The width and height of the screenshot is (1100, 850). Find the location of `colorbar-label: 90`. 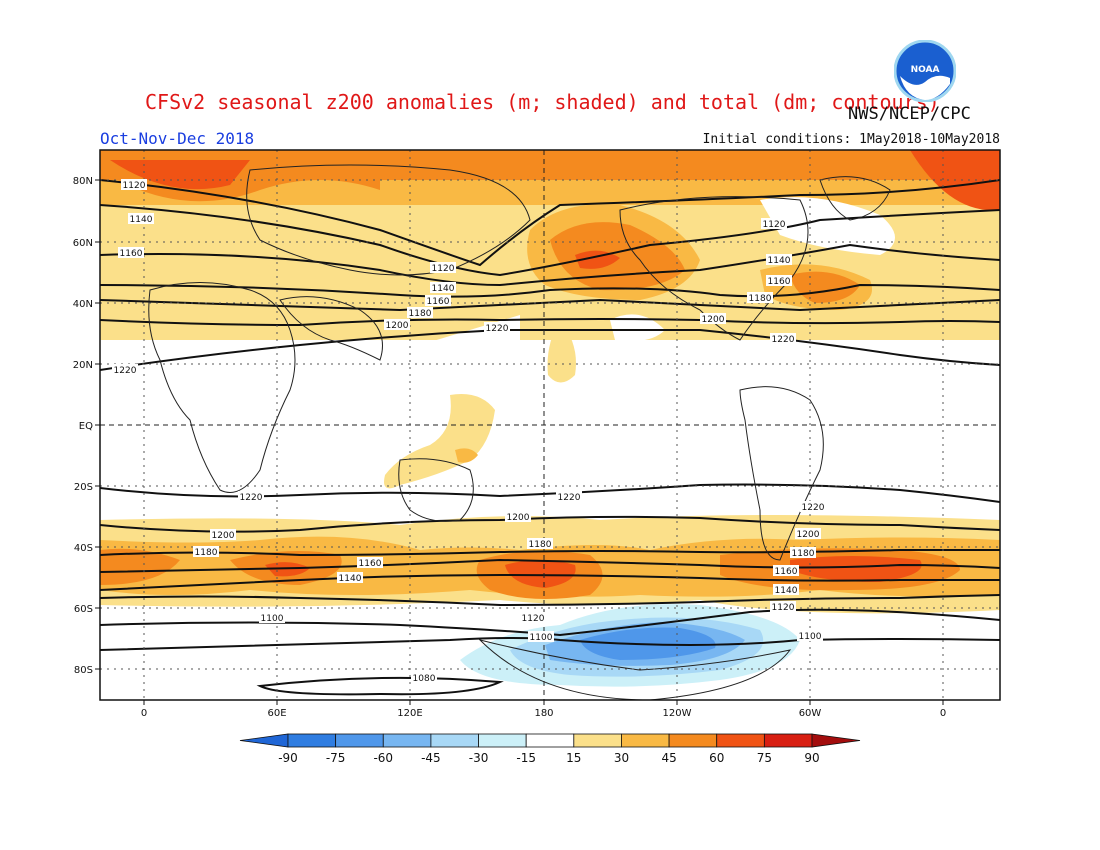

colorbar-label: 90 is located at coordinates (811, 758).